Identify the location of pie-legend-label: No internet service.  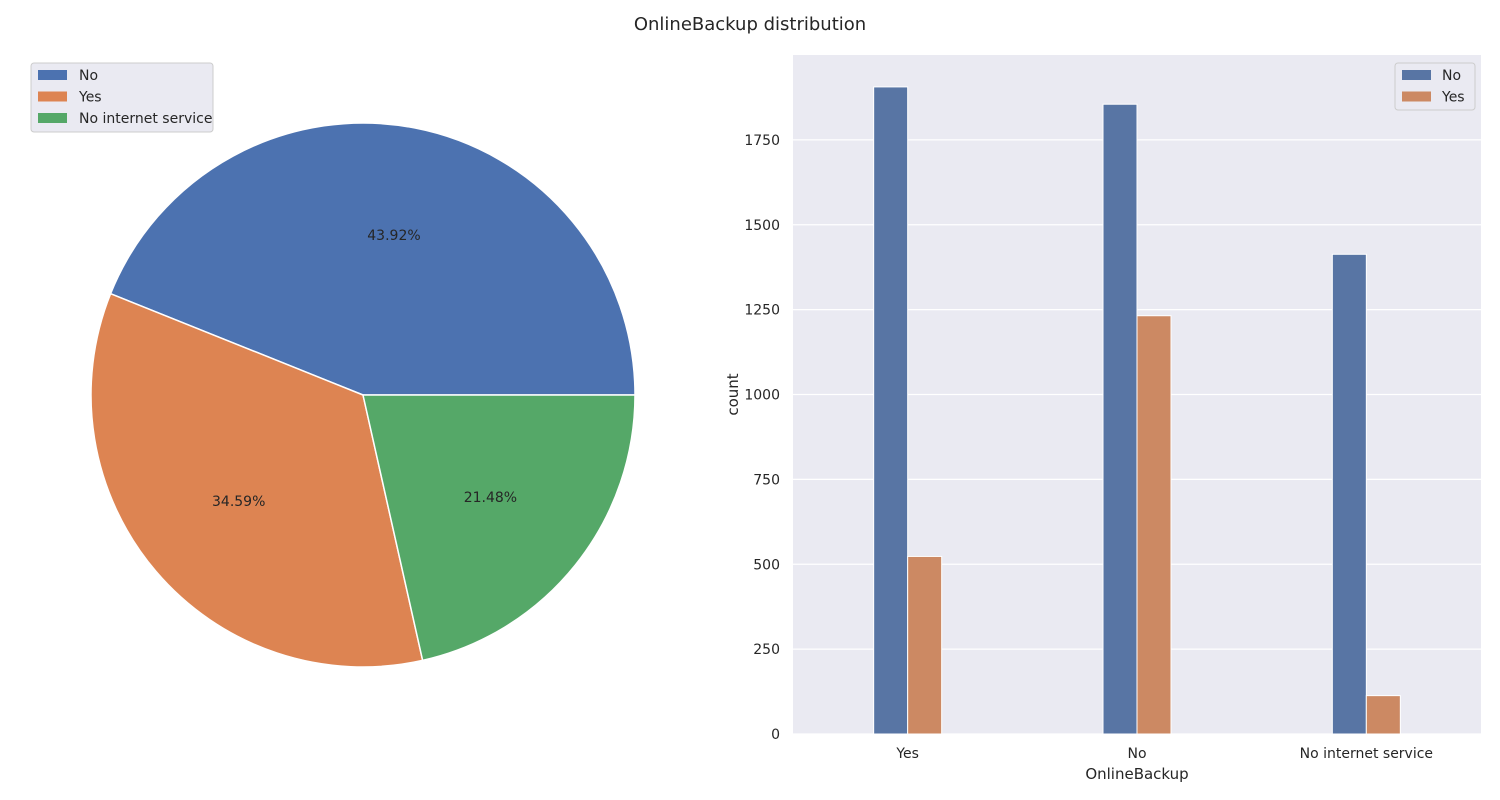
(145, 119).